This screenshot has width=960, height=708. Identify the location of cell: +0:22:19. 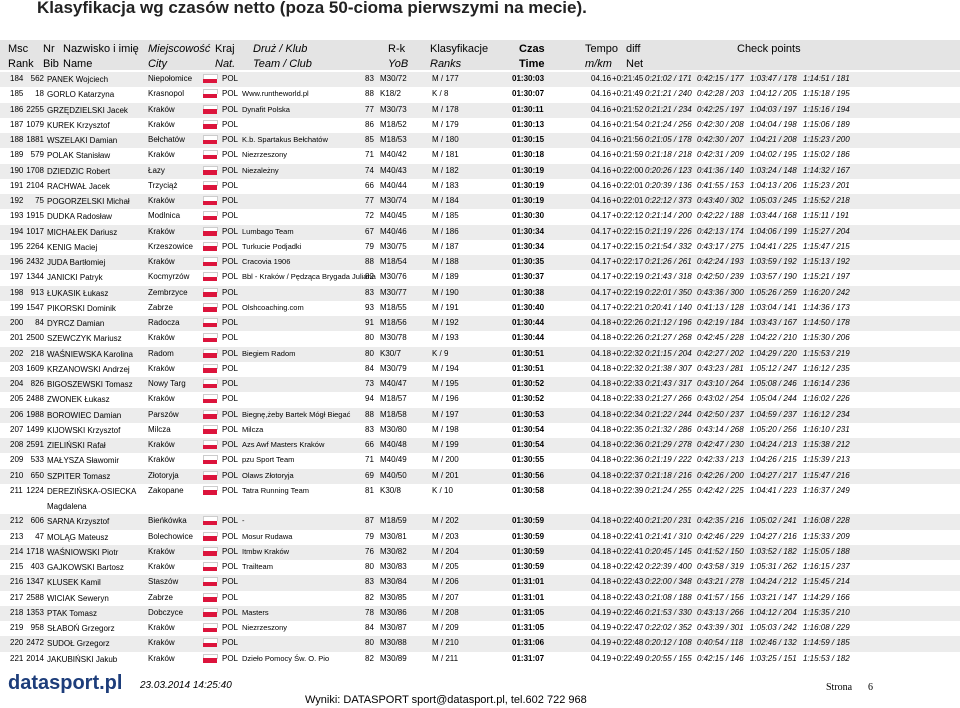
(628, 292).